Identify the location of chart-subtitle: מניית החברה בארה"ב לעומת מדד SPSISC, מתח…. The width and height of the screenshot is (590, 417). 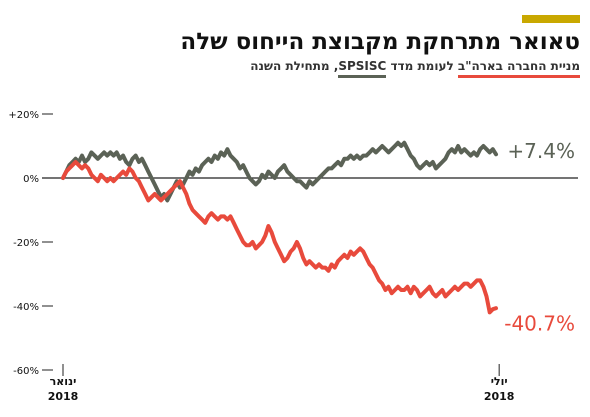
(415, 68).